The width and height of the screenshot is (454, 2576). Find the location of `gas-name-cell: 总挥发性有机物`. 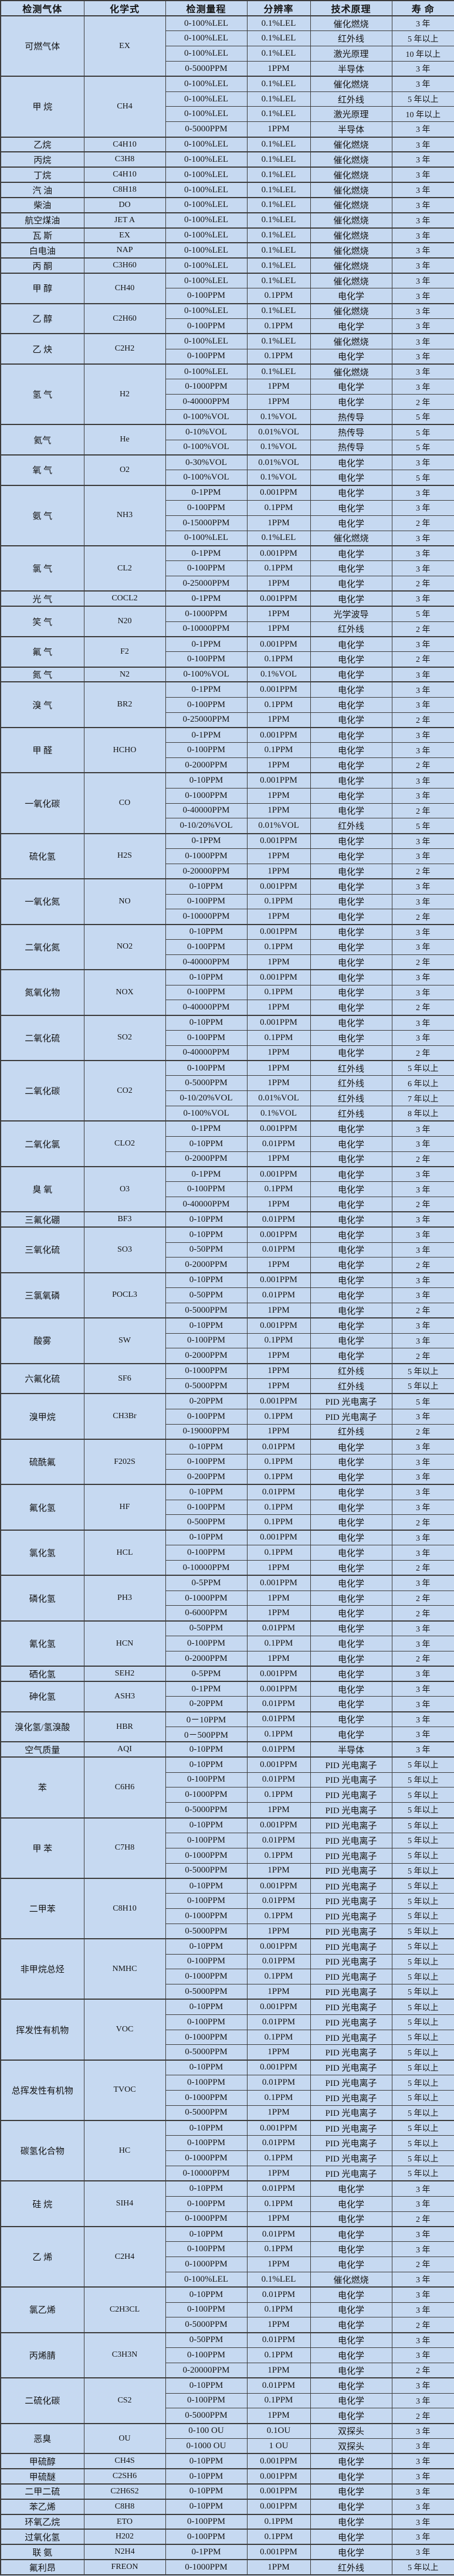

gas-name-cell: 总挥发性有机物 is located at coordinates (42, 2090).